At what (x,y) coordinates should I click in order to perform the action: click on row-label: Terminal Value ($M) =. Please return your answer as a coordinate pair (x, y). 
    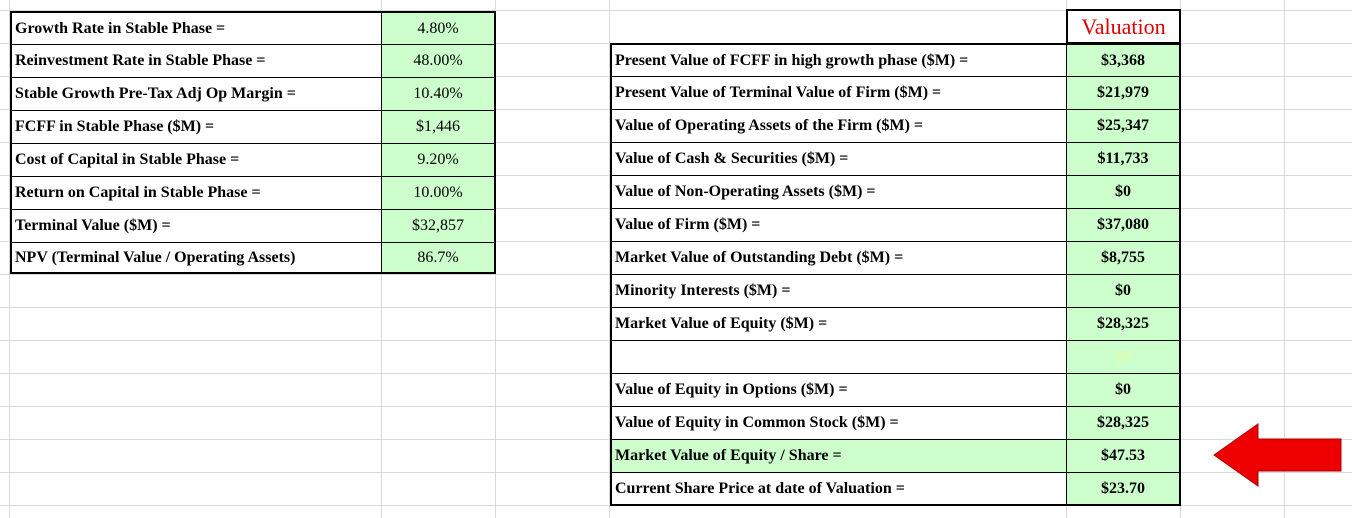
    Looking at the image, I should click on (196, 226).